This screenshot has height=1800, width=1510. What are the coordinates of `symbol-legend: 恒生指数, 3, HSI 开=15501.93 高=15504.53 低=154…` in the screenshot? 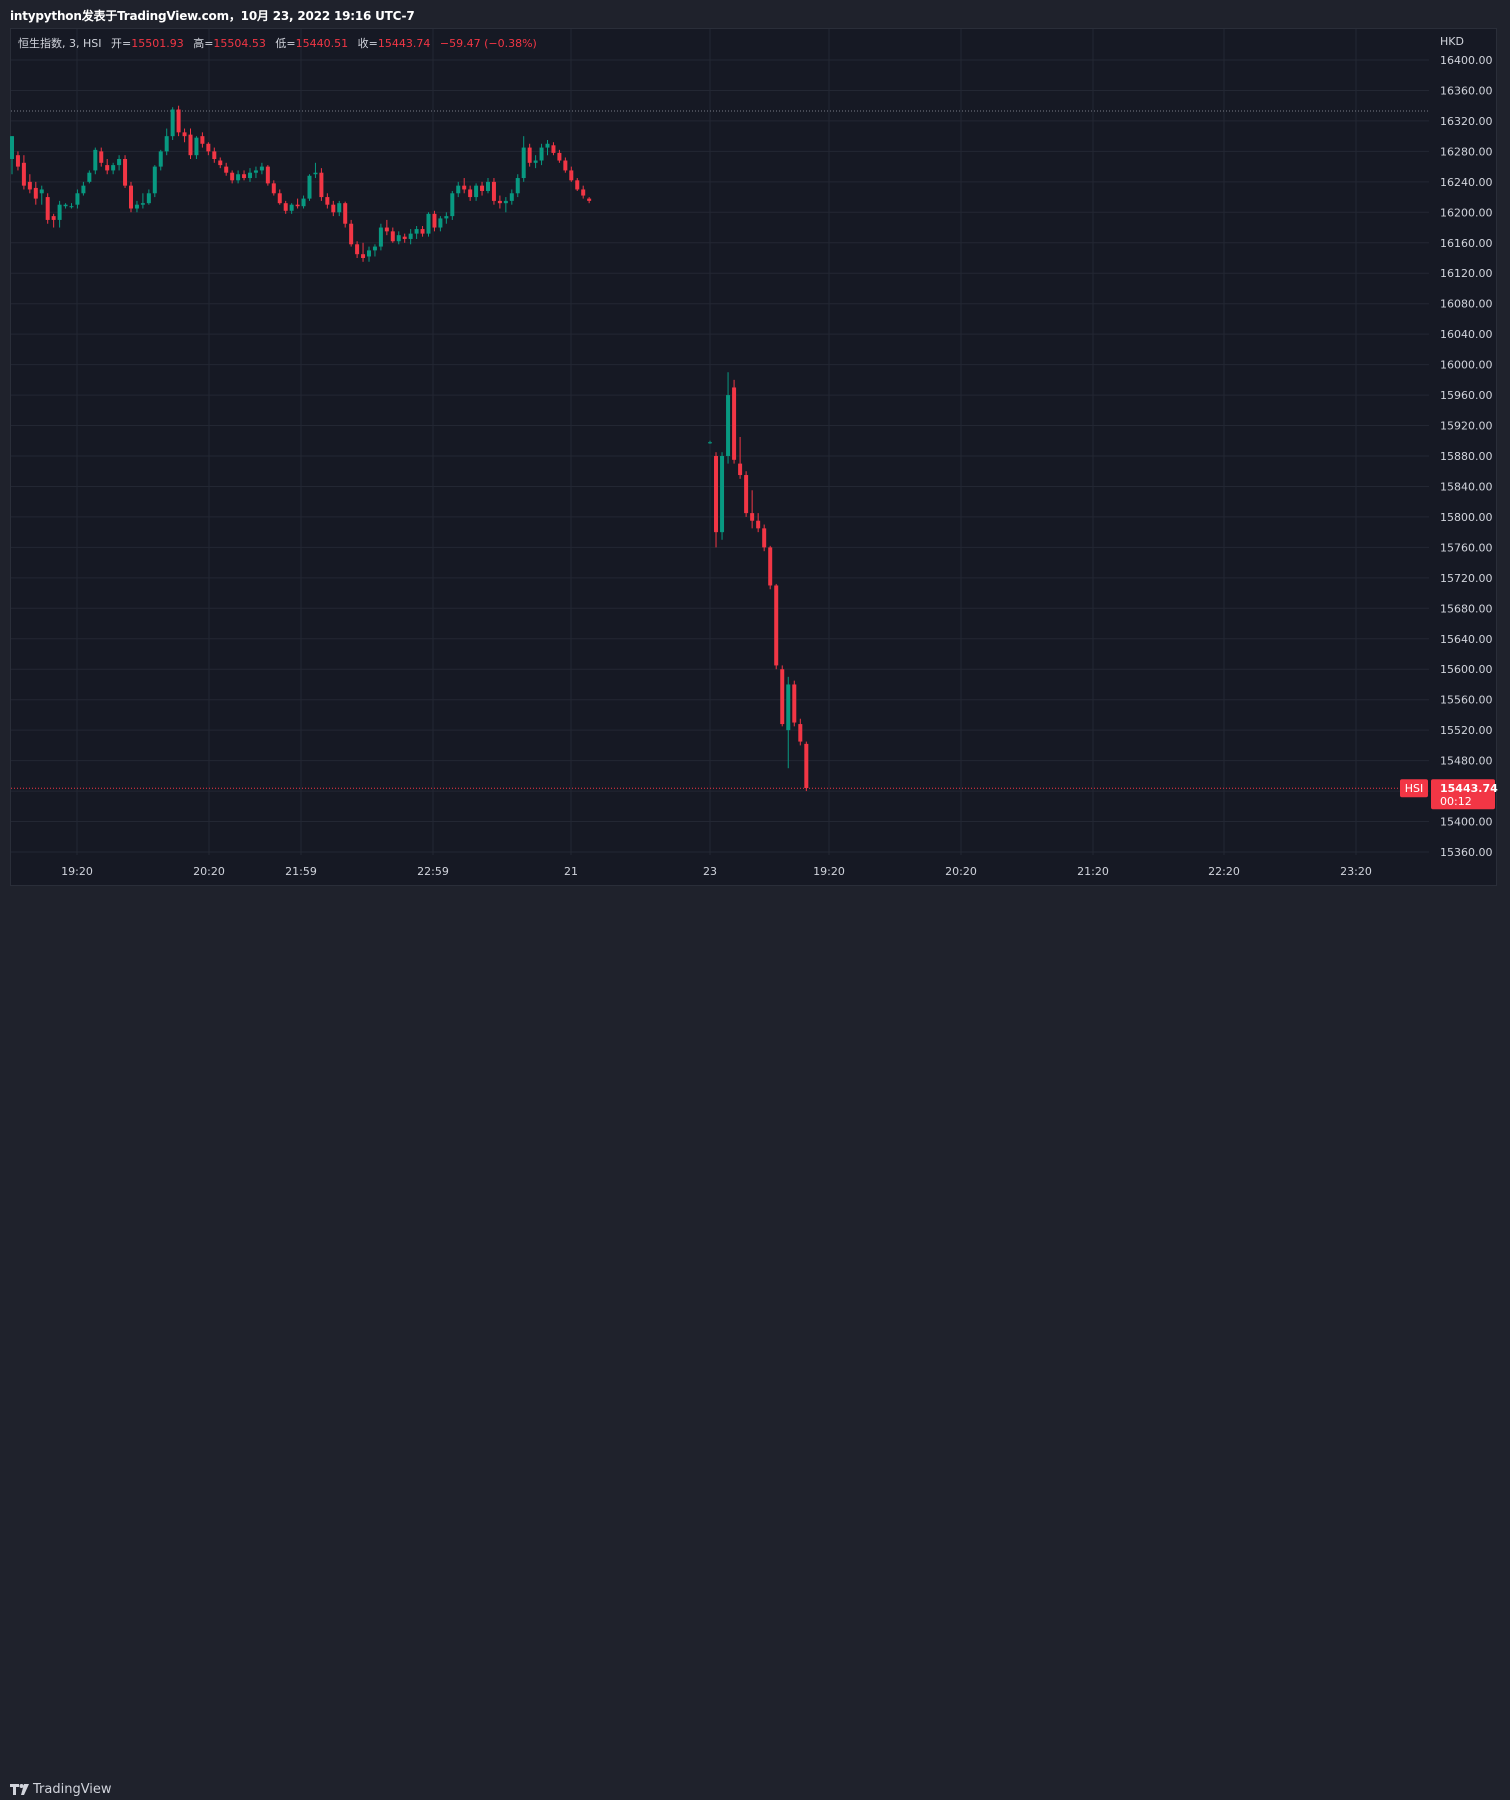 It's located at (277, 43).